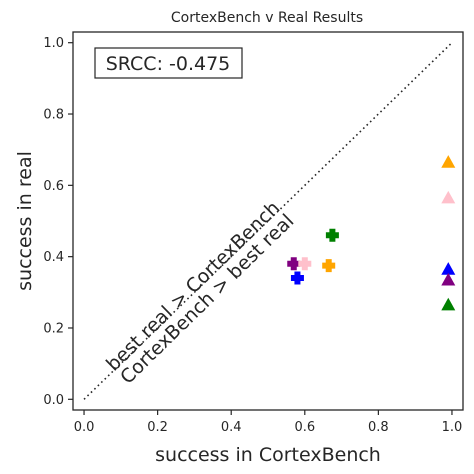  What do you see at coordinates (452, 427) in the screenshot?
I see `x-tick-label: 1.0` at bounding box center [452, 427].